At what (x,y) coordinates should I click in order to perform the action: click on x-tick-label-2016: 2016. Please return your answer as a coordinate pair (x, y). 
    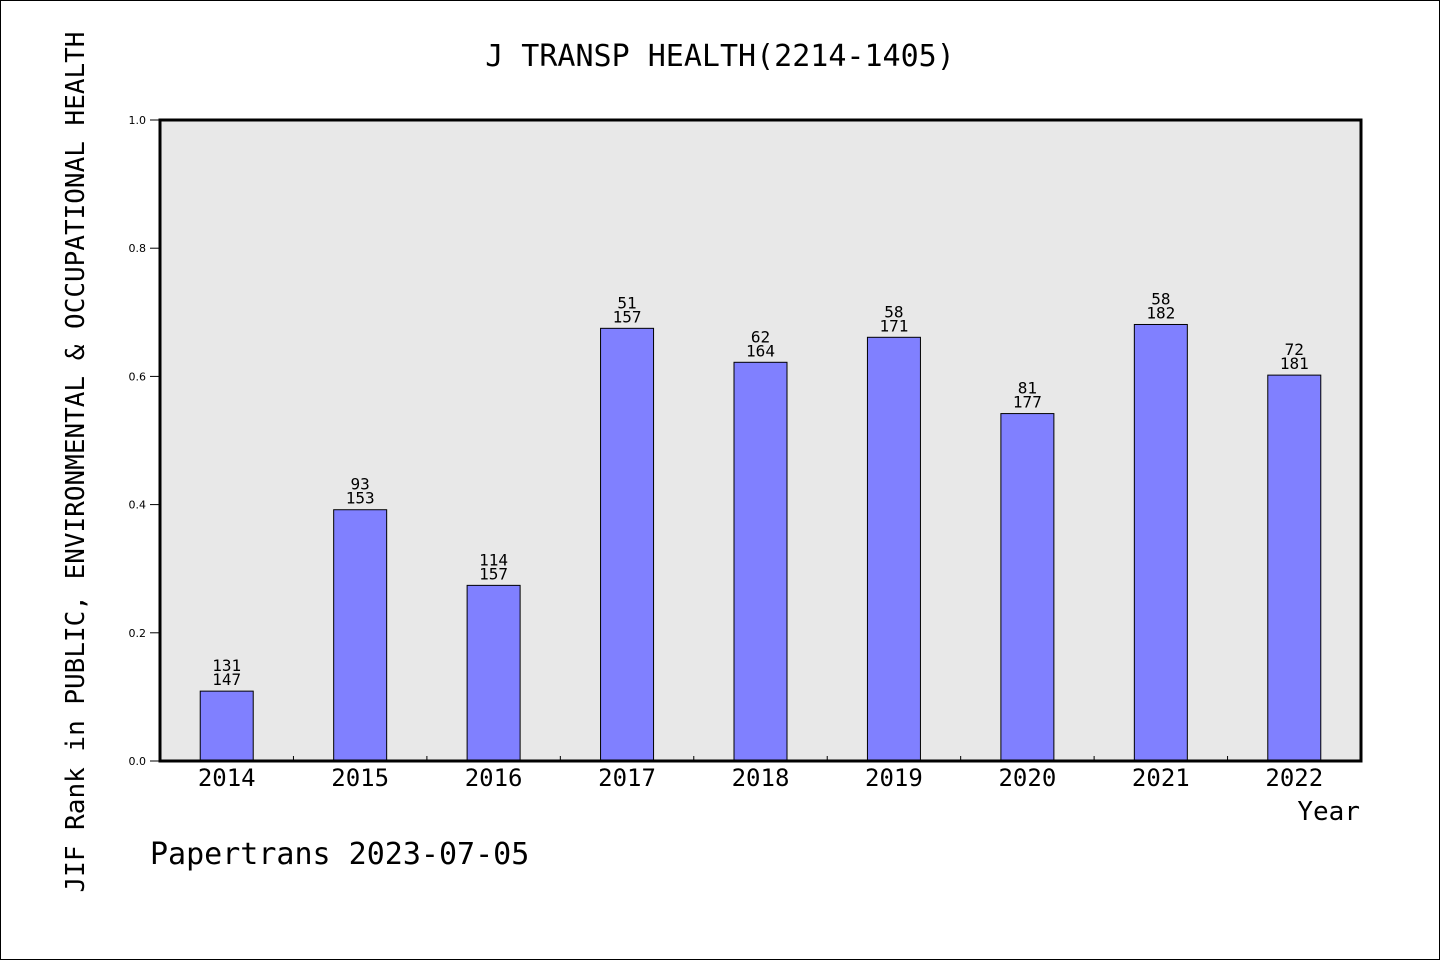
    Looking at the image, I should click on (494, 778).